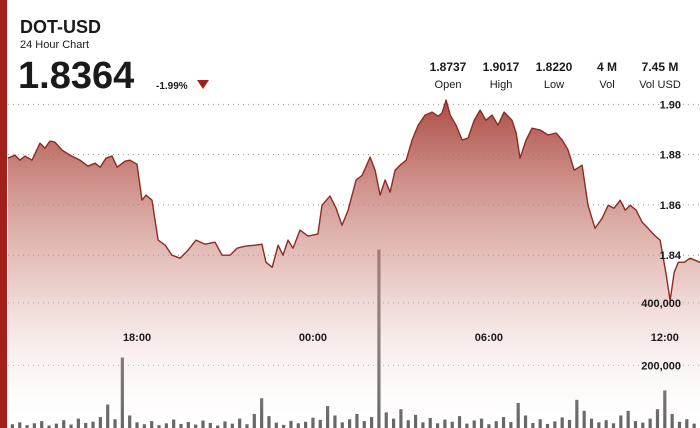  I want to click on y-tick-label: 1.90, so click(670, 105).